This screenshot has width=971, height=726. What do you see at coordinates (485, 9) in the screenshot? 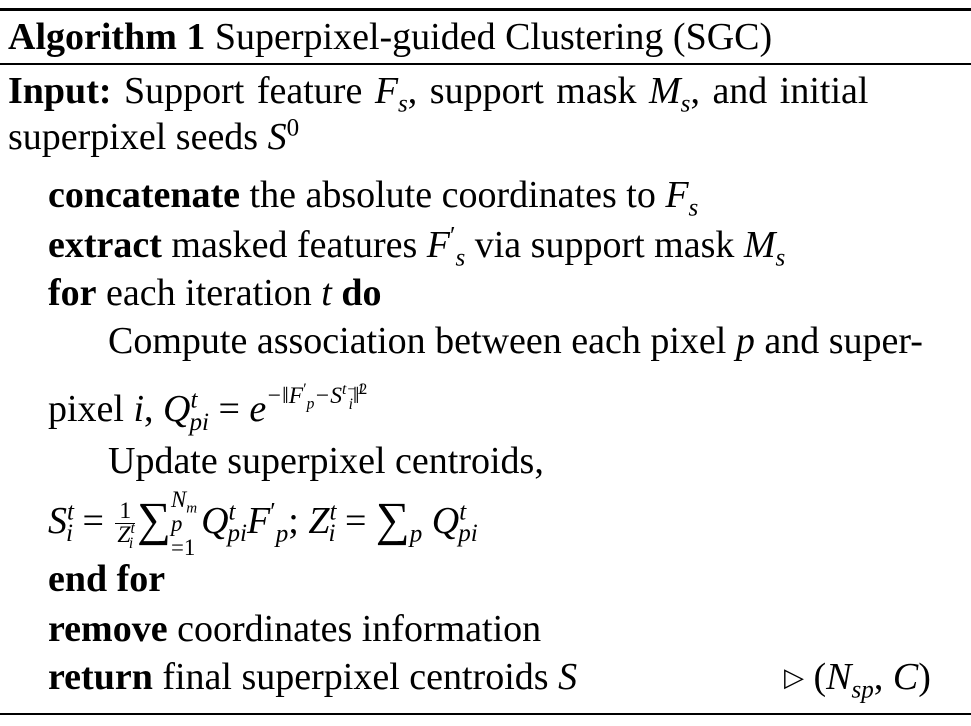
I see `top-rule` at bounding box center [485, 9].